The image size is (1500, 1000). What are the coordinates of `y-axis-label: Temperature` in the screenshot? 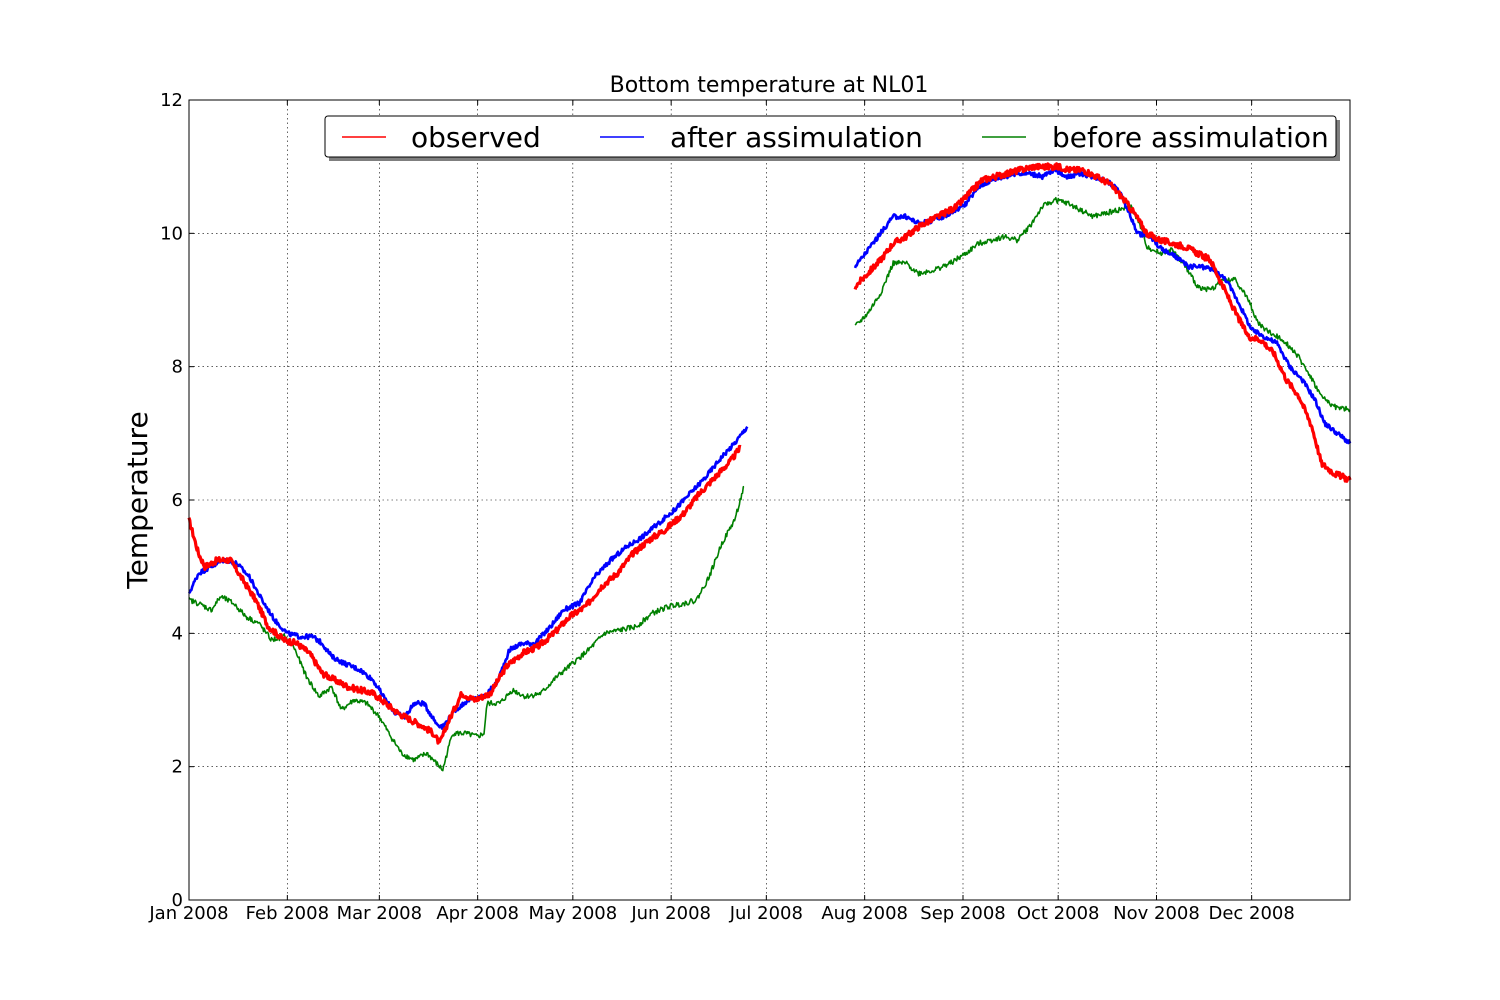 It's located at (137, 500).